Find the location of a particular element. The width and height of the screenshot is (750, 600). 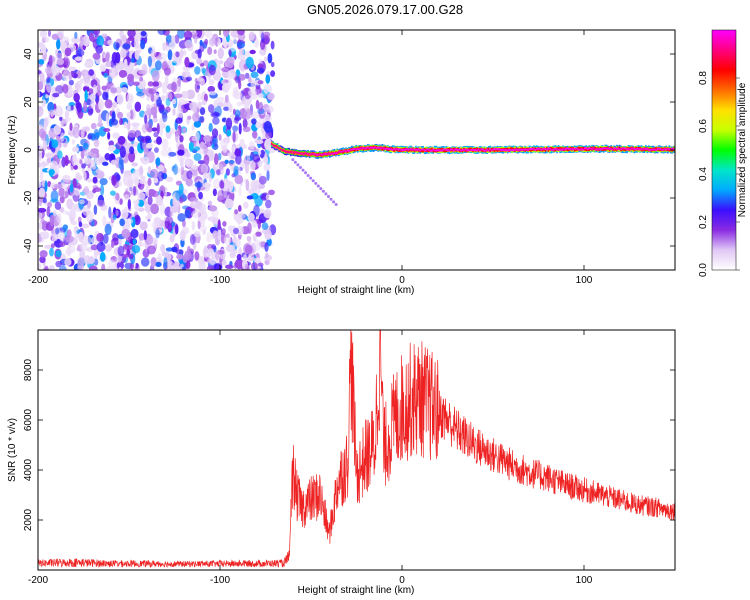

heatmap-x-axis-label: Height of straight line (km) is located at coordinates (356, 290).